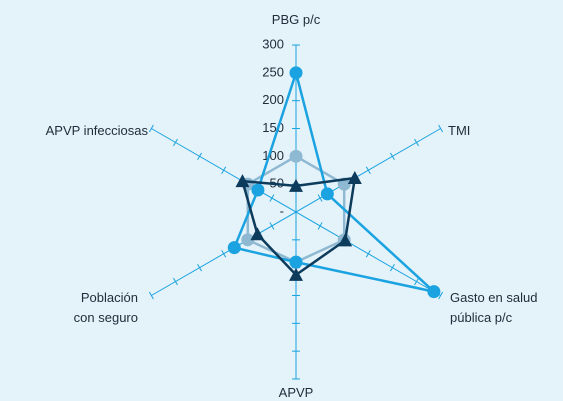 The height and width of the screenshot is (401, 563). Describe the element at coordinates (494, 307) in the screenshot. I see `axis-label: Gasto en salud pública p/c` at that location.